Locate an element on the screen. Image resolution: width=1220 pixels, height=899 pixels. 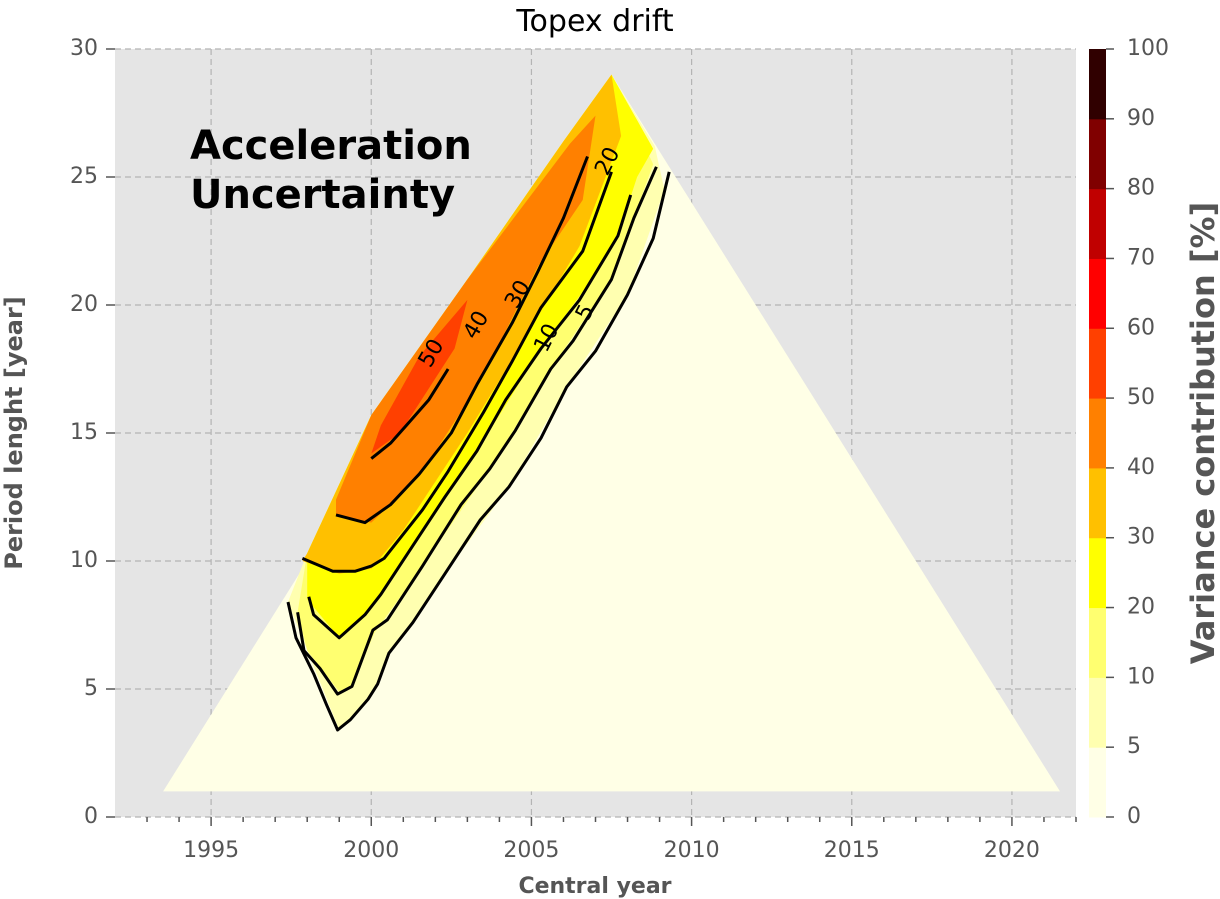
colorbar-tick-label: 80 is located at coordinates (1141, 188).